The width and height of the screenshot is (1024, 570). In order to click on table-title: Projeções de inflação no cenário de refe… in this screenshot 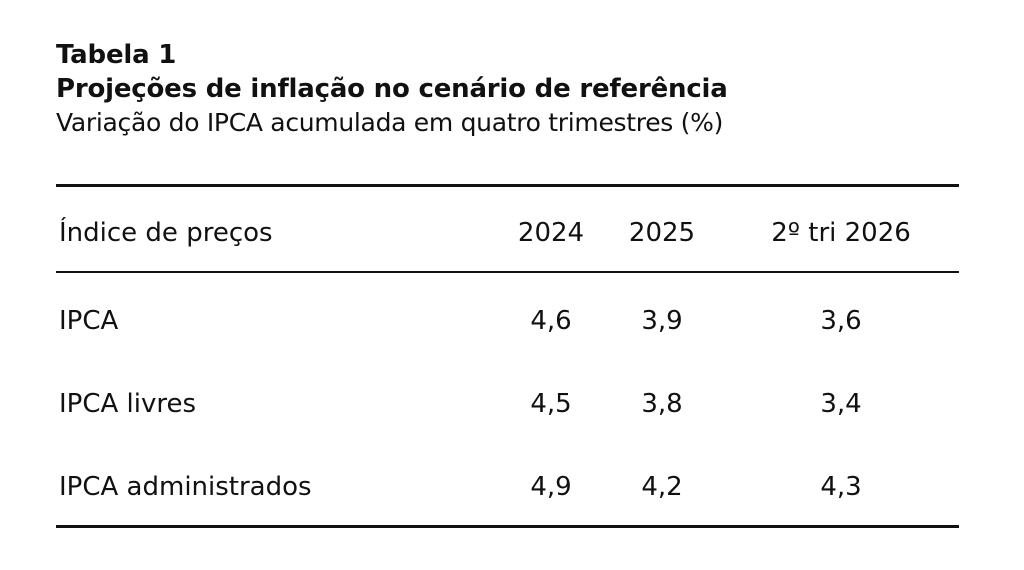, I will do `click(392, 89)`.